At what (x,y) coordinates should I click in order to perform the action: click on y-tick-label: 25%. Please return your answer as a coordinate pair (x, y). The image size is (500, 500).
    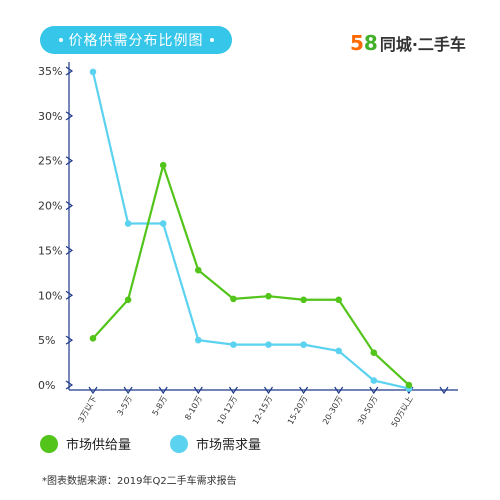
    Looking at the image, I should click on (50, 161).